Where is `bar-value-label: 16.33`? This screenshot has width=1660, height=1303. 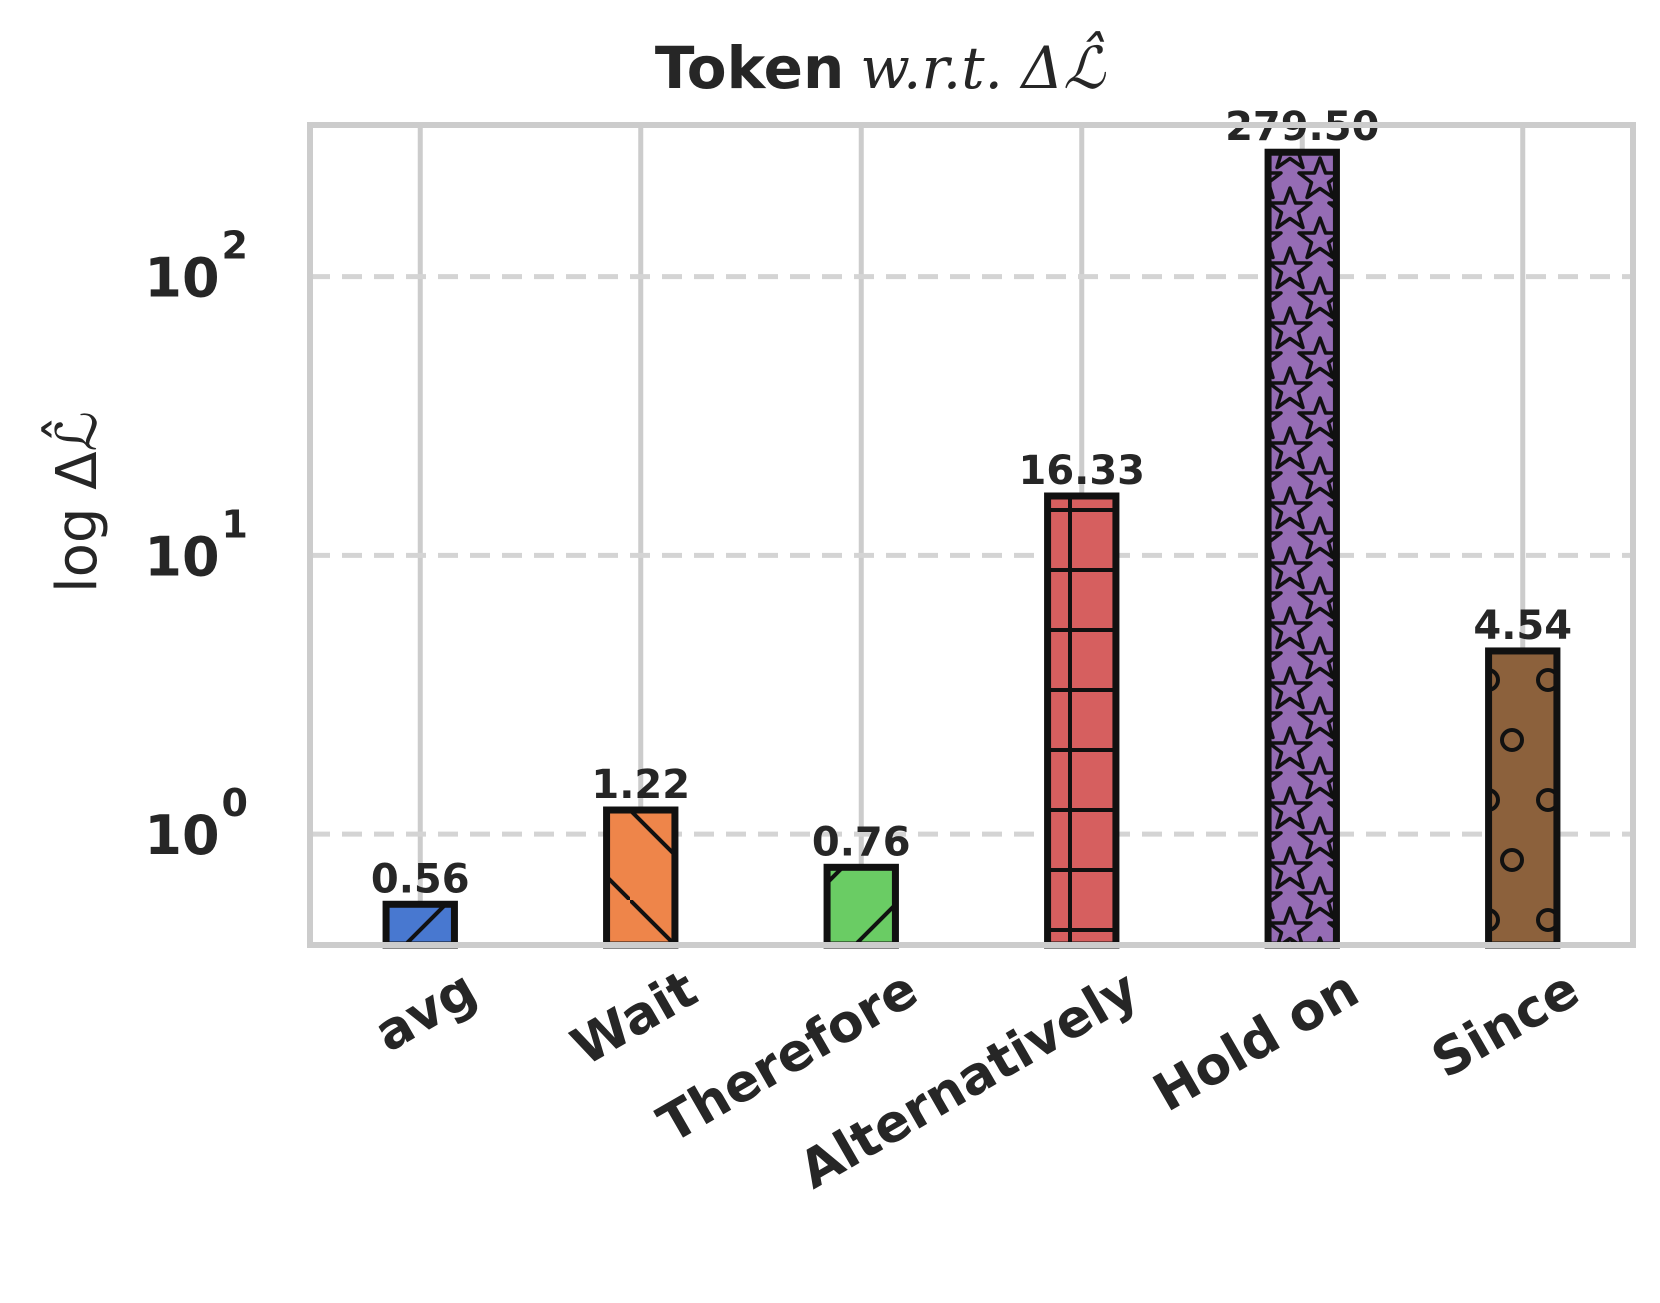
bar-value-label: 16.33 is located at coordinates (1081, 471).